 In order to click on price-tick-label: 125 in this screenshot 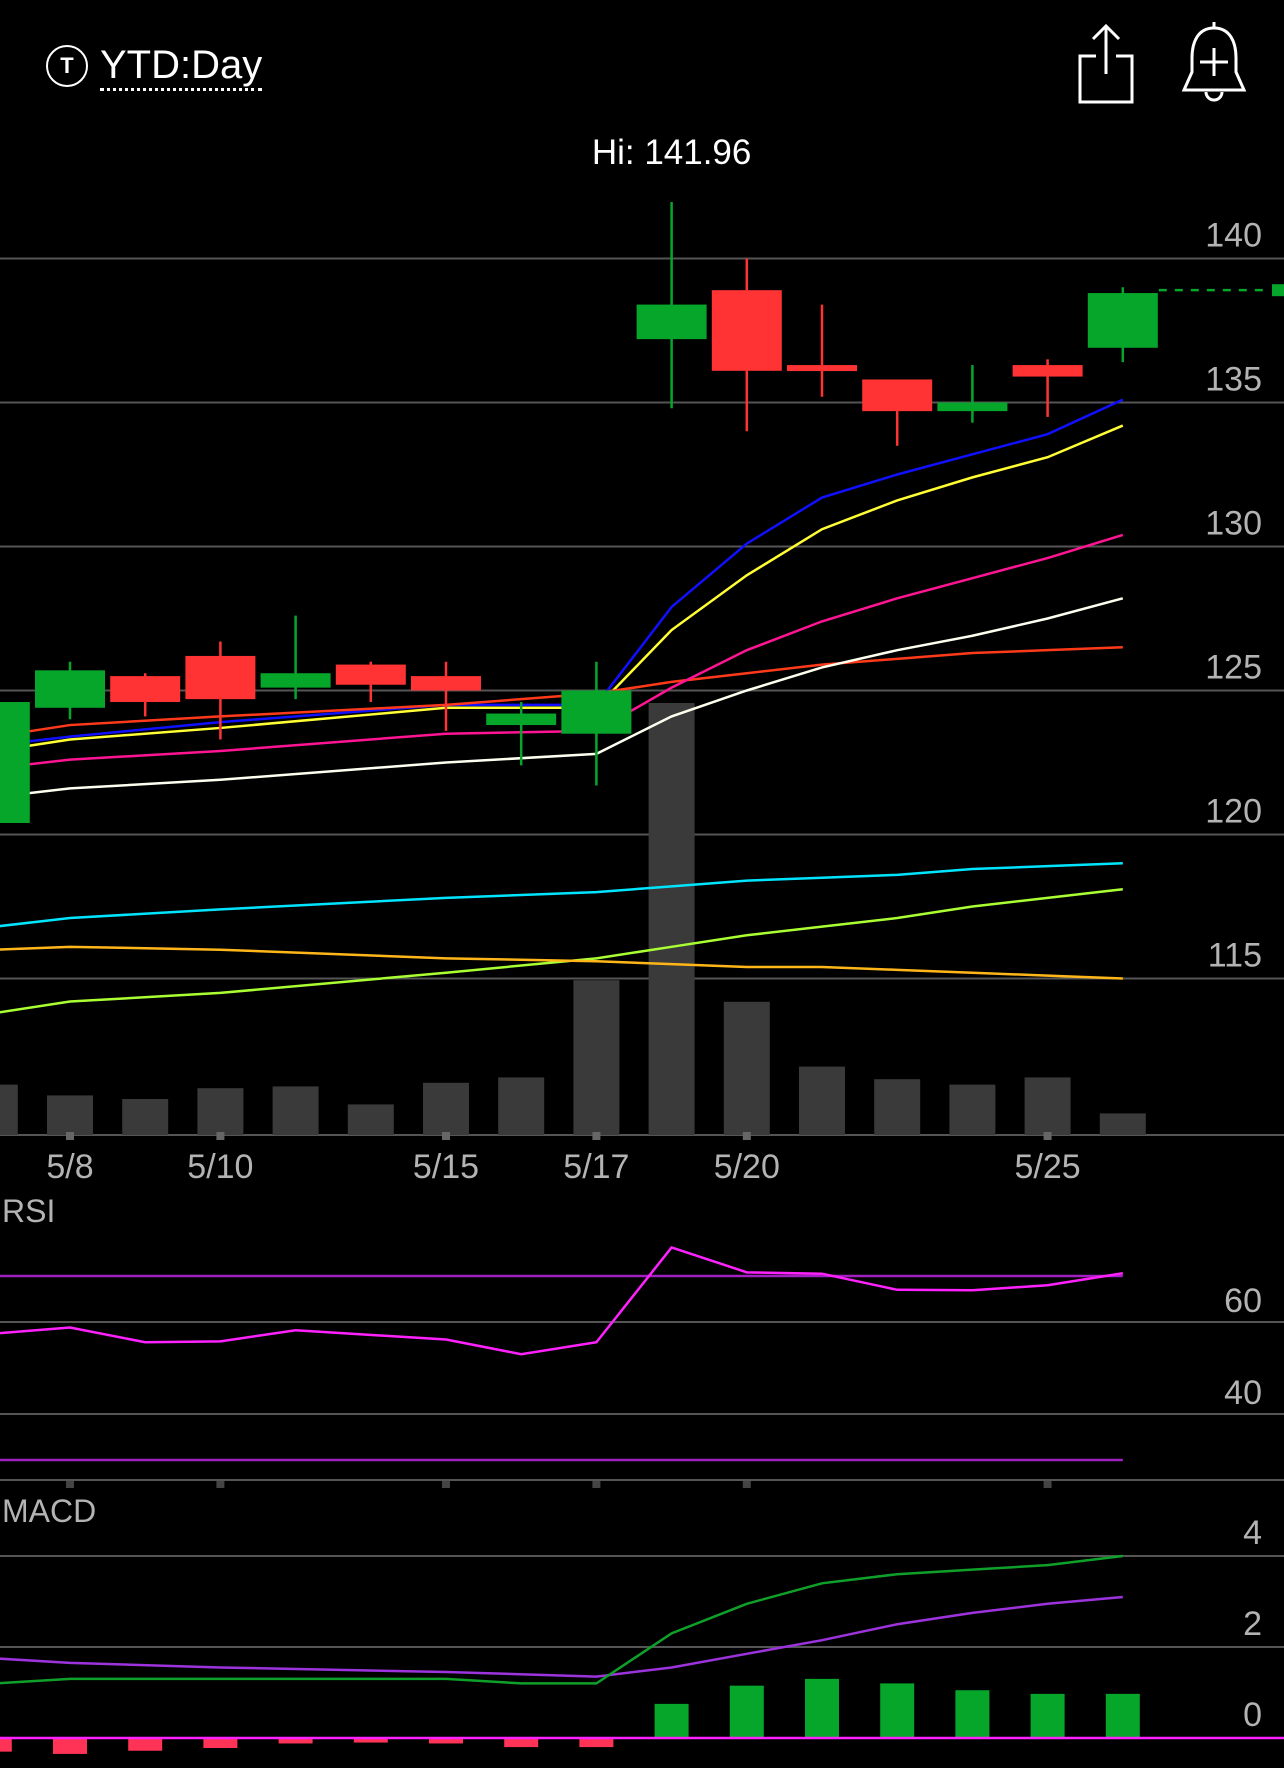, I will do `click(1233, 668)`.